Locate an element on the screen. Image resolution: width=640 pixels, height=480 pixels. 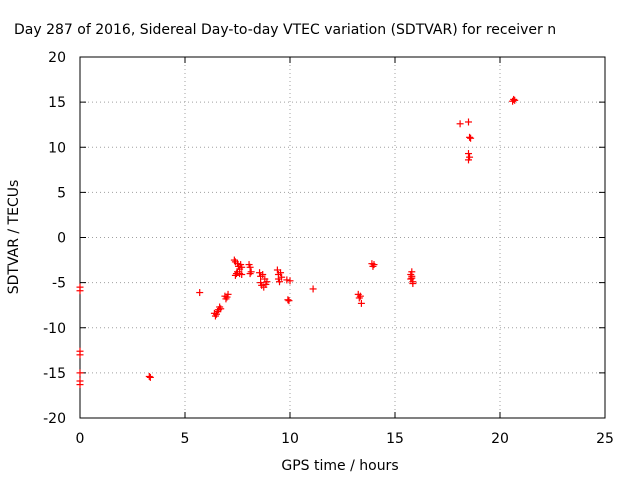
y-tick-label: -10 is located at coordinates (54, 329).